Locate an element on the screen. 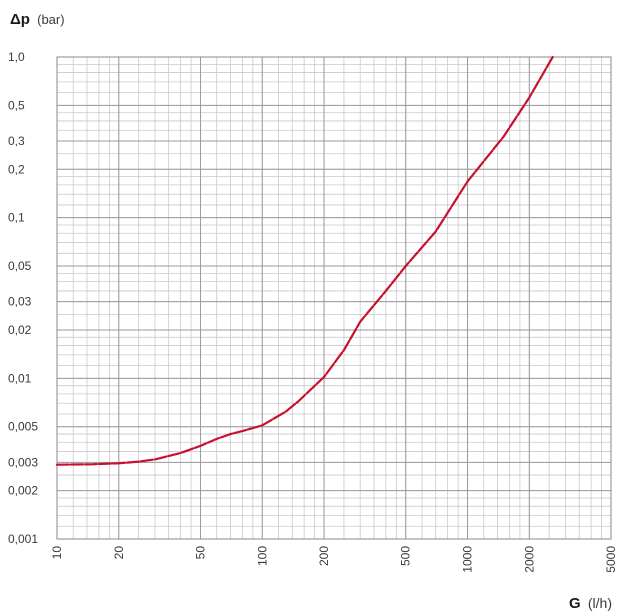 The image size is (617, 616). y-tick-label: 1,0 is located at coordinates (16, 57).